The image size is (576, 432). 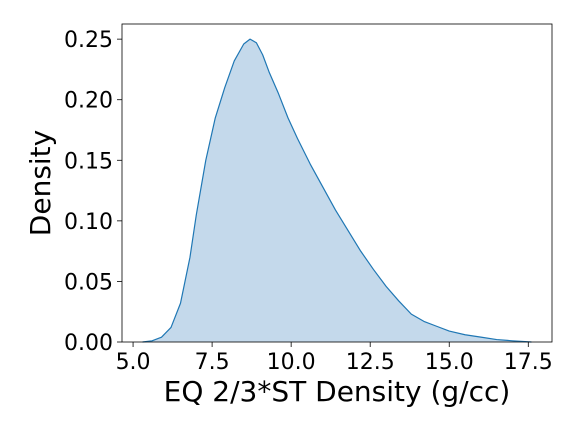 I want to click on x-axis-label: EQ 2/3*ST Density (g/cc), so click(x=337, y=391).